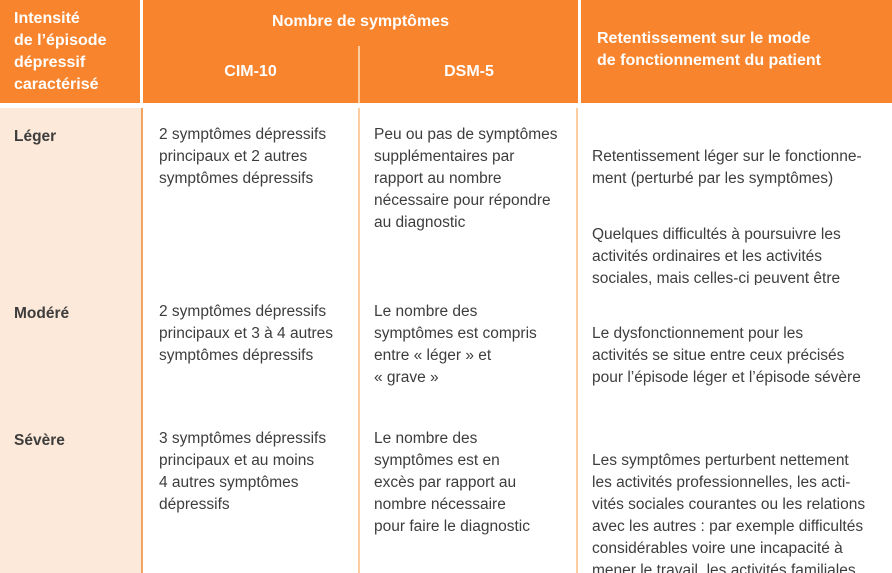 The height and width of the screenshot is (573, 892). What do you see at coordinates (446, 105) in the screenshot?
I see `header-body-divider` at bounding box center [446, 105].